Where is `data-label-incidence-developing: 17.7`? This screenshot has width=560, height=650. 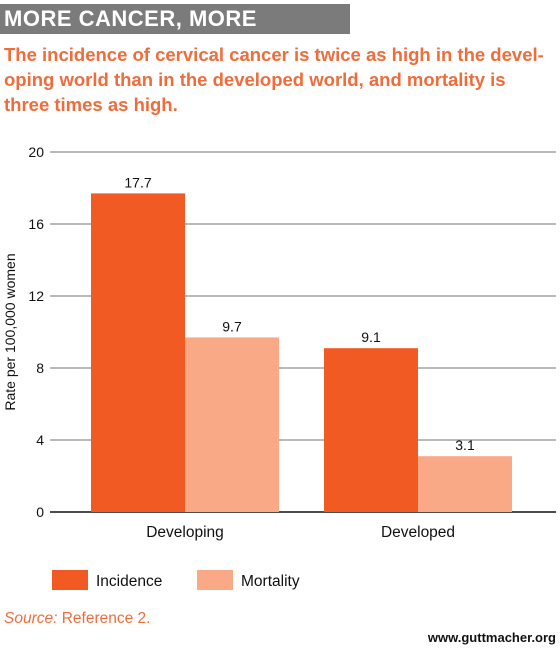 data-label-incidence-developing: 17.7 is located at coordinates (137, 182).